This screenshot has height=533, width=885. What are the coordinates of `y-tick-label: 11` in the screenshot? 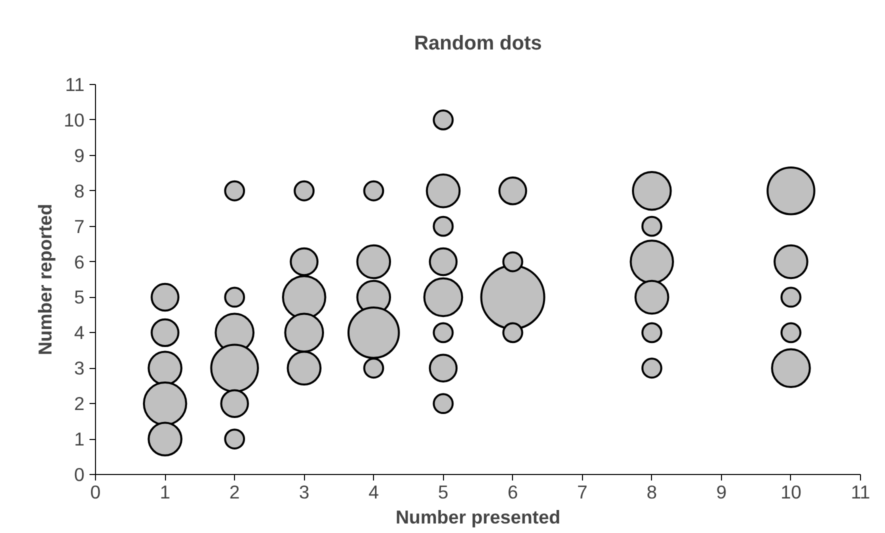 It's located at (75, 84).